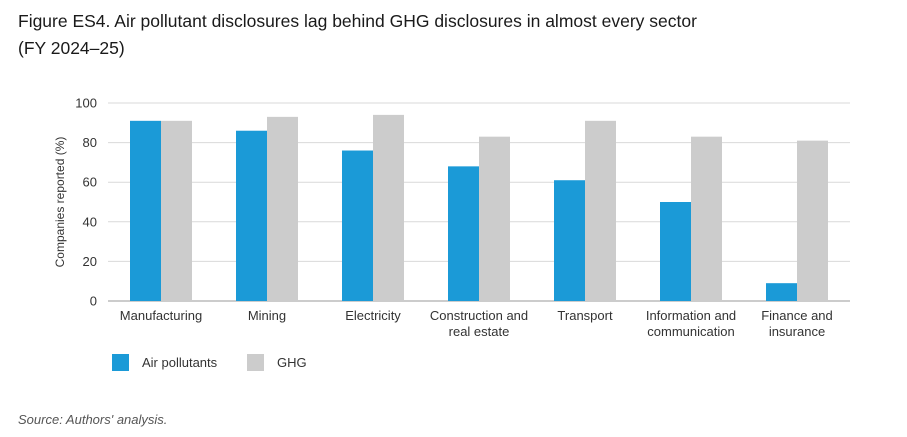  What do you see at coordinates (93, 301) in the screenshot?
I see `y-tick-label: 0` at bounding box center [93, 301].